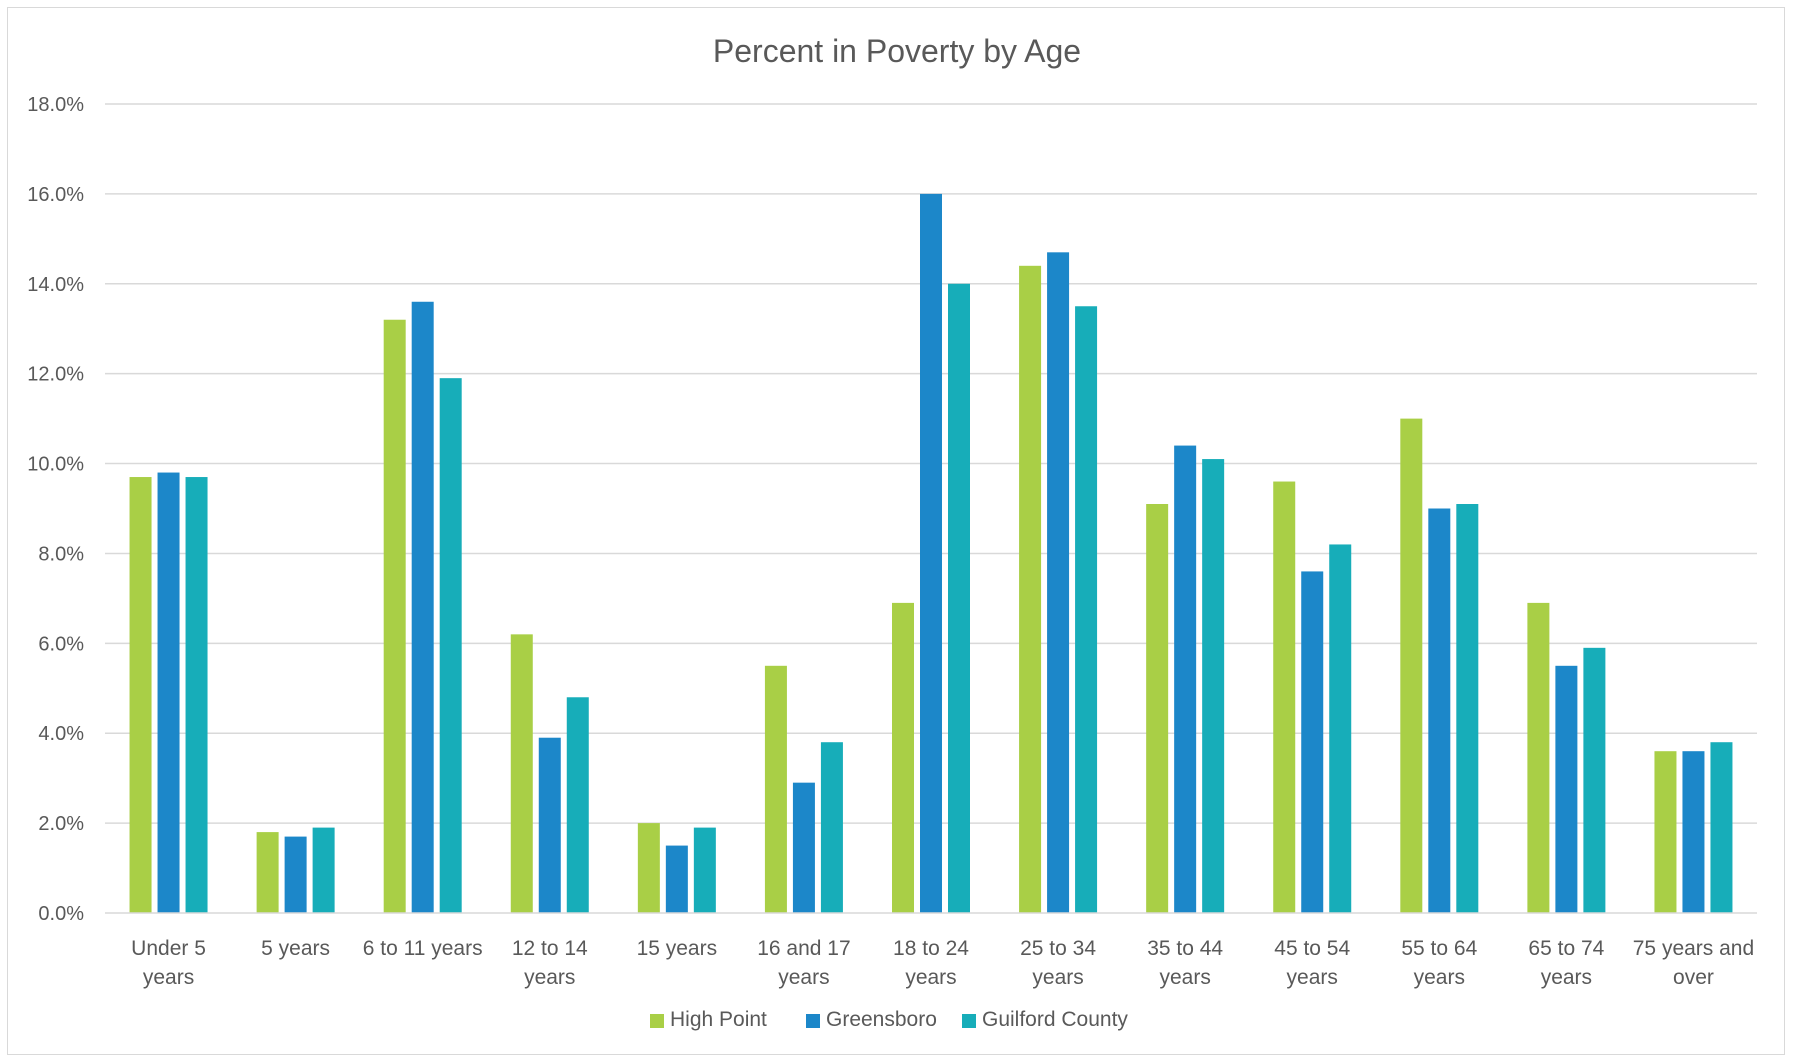 The height and width of the screenshot is (1063, 1794). What do you see at coordinates (1055, 1019) in the screenshot?
I see `legend-label: Guilford County` at bounding box center [1055, 1019].